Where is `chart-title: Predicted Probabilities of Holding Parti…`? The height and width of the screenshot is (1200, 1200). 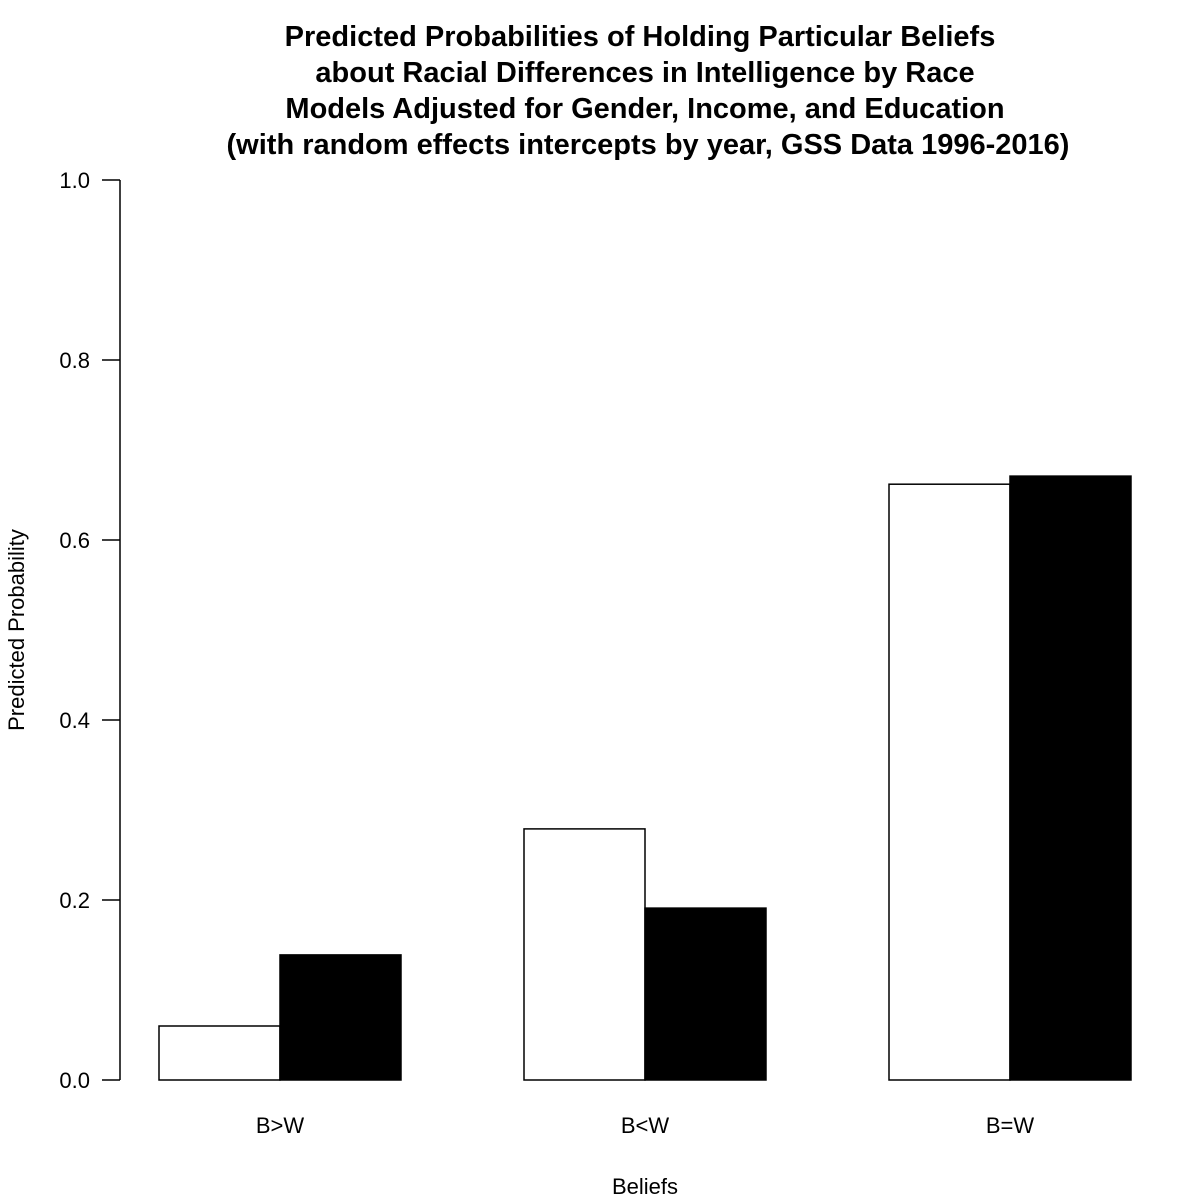 chart-title: Predicted Probabilities of Holding Parti… is located at coordinates (648, 91).